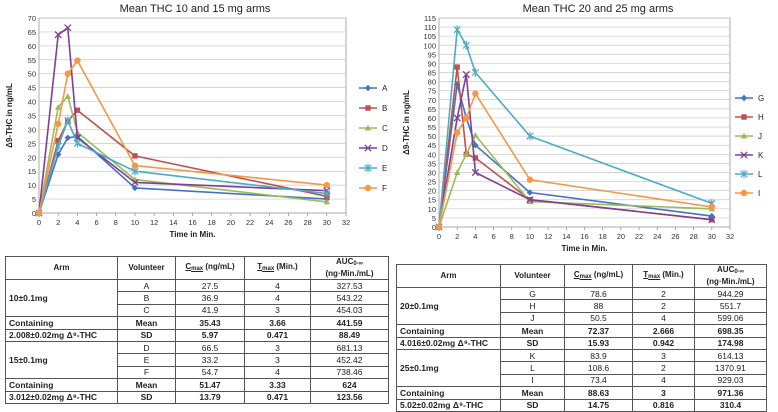 The image size is (778, 412). I want to click on legend-label-J: J, so click(760, 136).